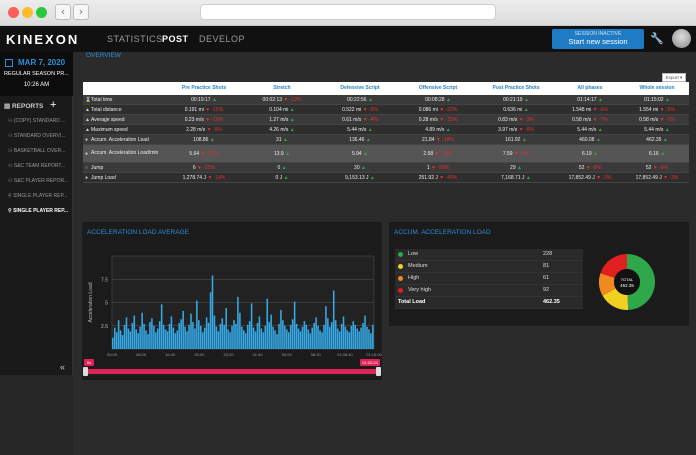 The height and width of the screenshot is (455, 696). What do you see at coordinates (357, 140) in the screenshot?
I see `cell-value: 136.46` at bounding box center [357, 140].